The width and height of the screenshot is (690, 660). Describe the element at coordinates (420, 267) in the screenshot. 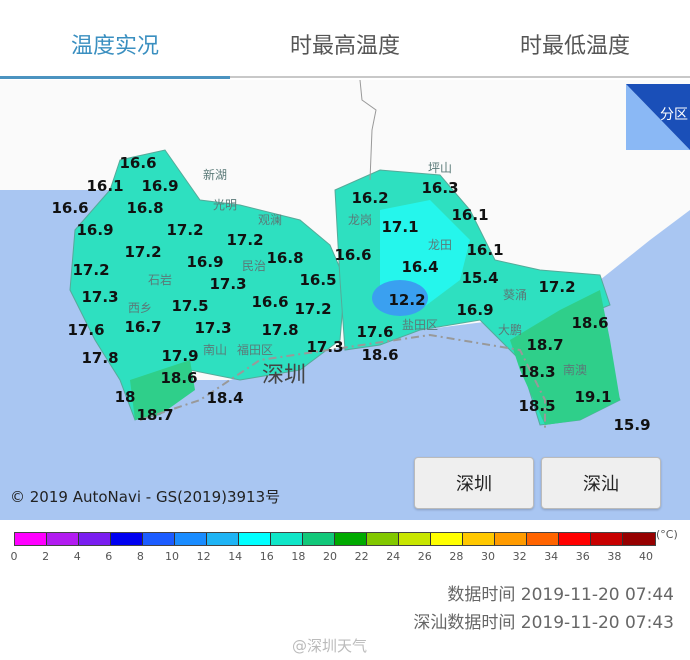

I see `station-temperature: 16.4` at that location.